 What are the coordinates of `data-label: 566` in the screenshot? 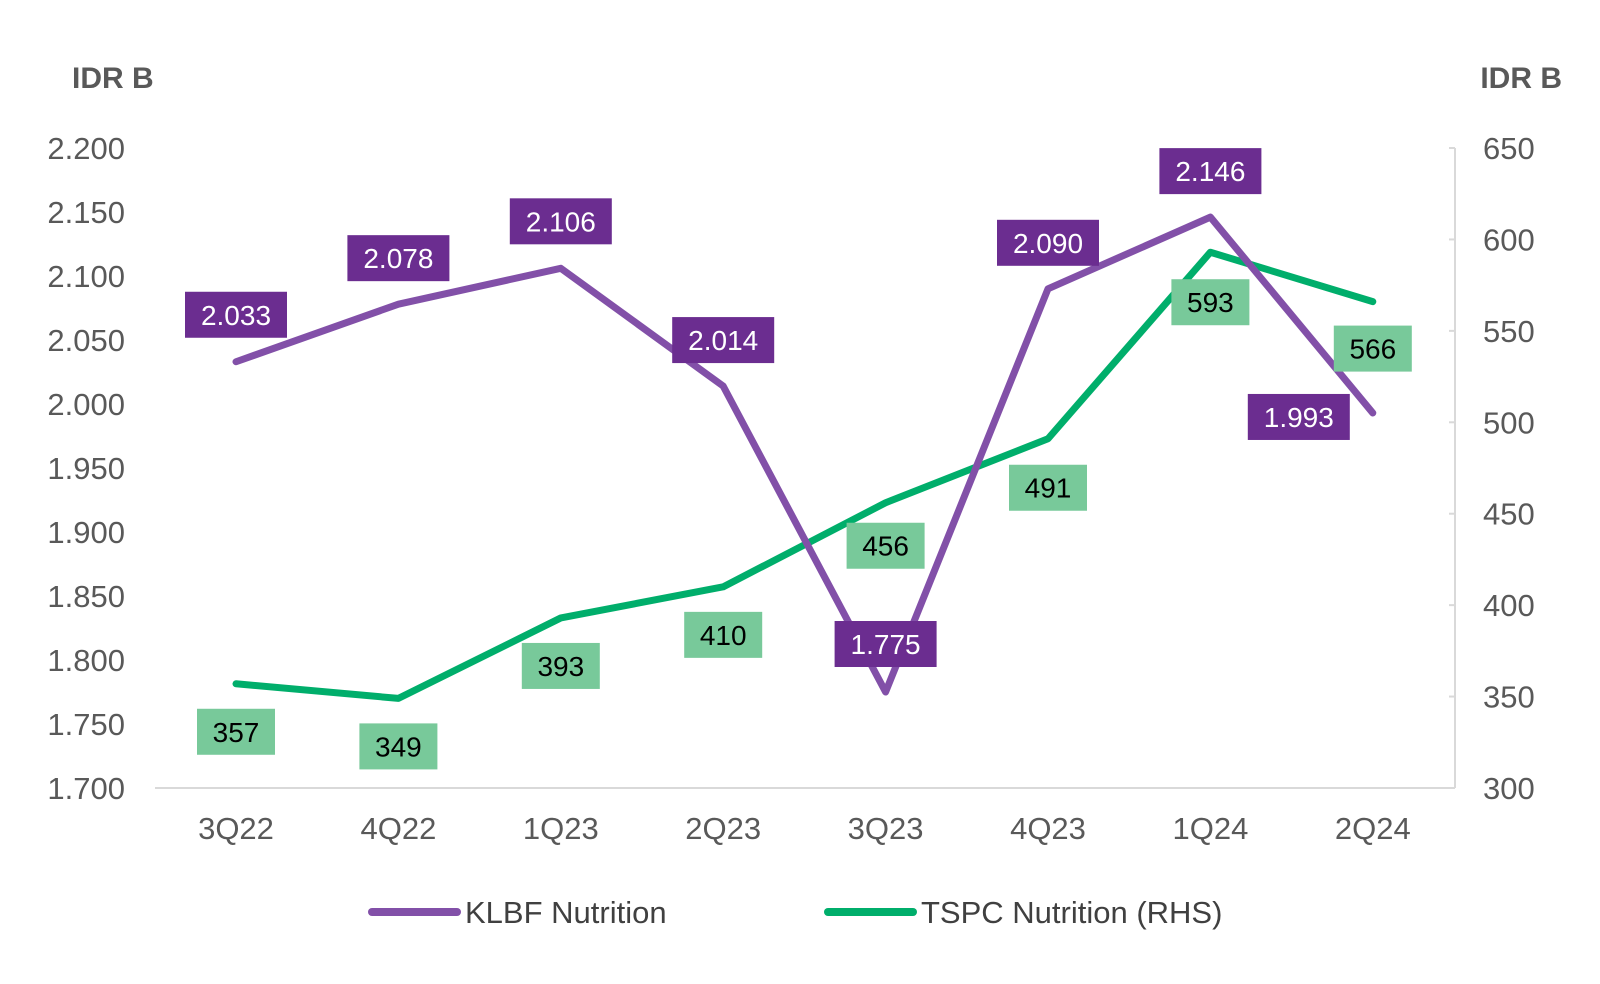 It's located at (1372, 349).